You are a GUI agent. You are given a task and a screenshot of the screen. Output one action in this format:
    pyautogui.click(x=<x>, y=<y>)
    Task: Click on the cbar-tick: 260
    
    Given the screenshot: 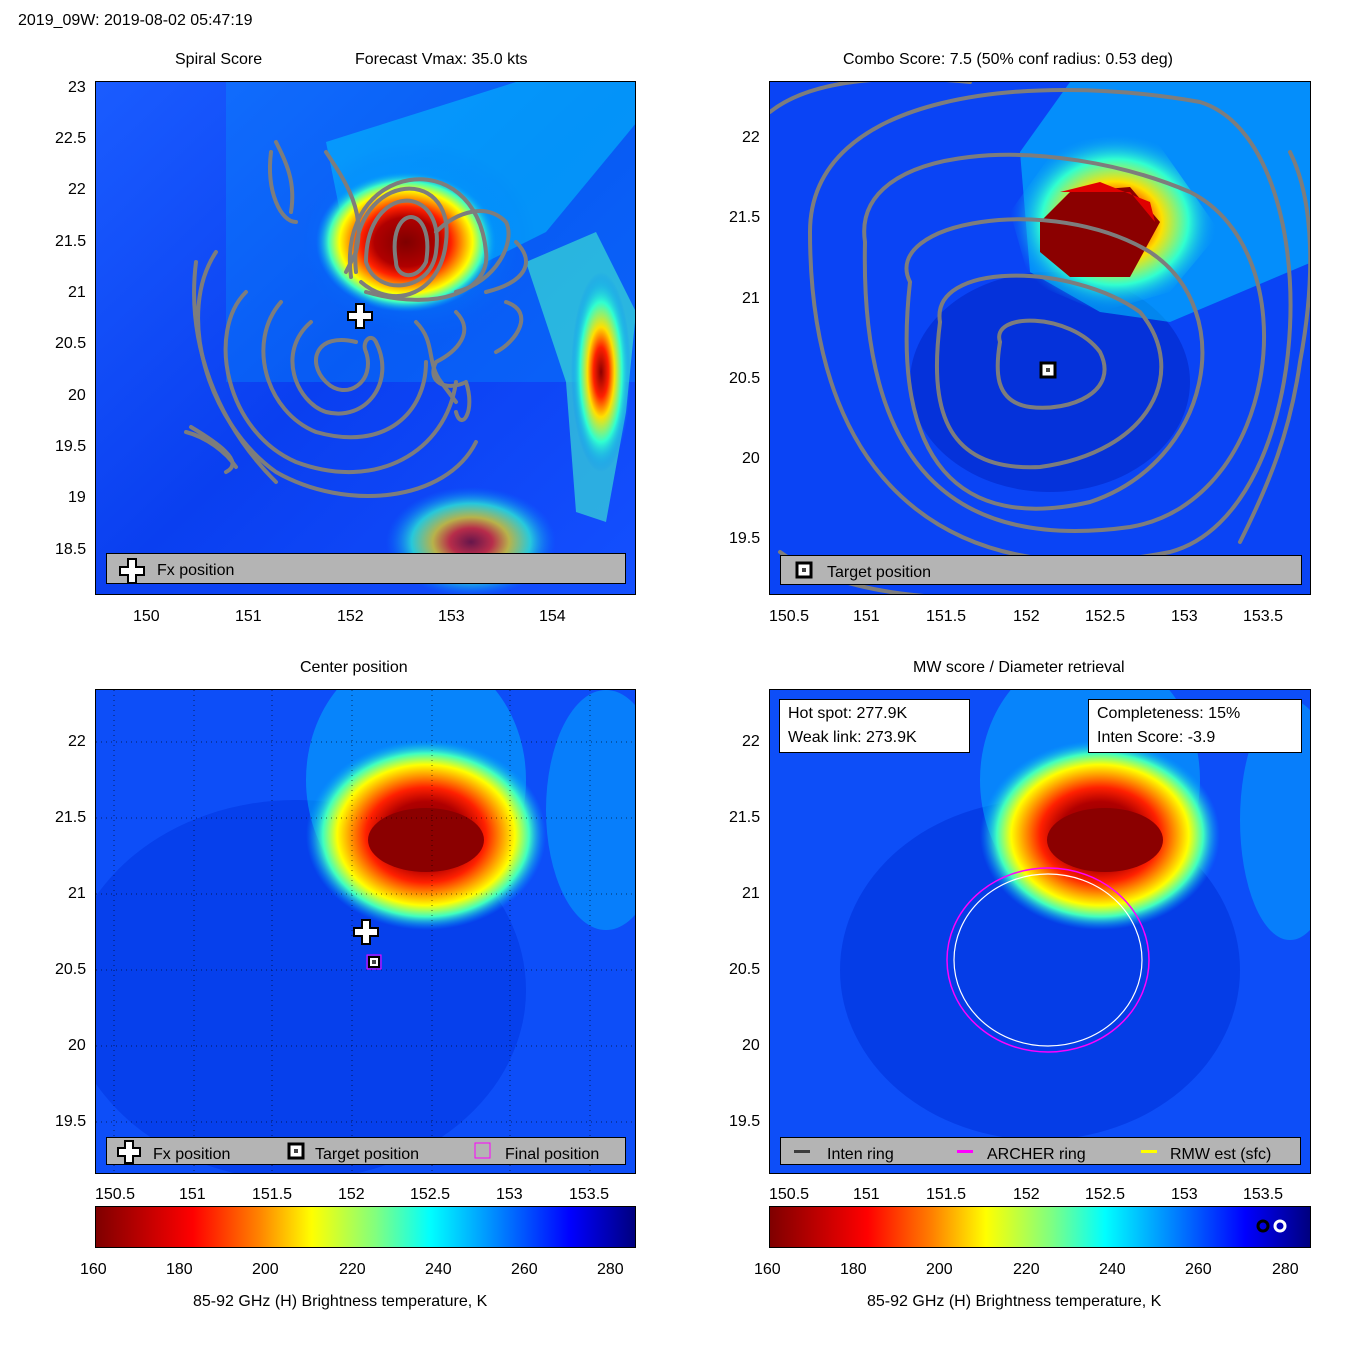 What is the action you would take?
    pyautogui.click(x=524, y=1269)
    